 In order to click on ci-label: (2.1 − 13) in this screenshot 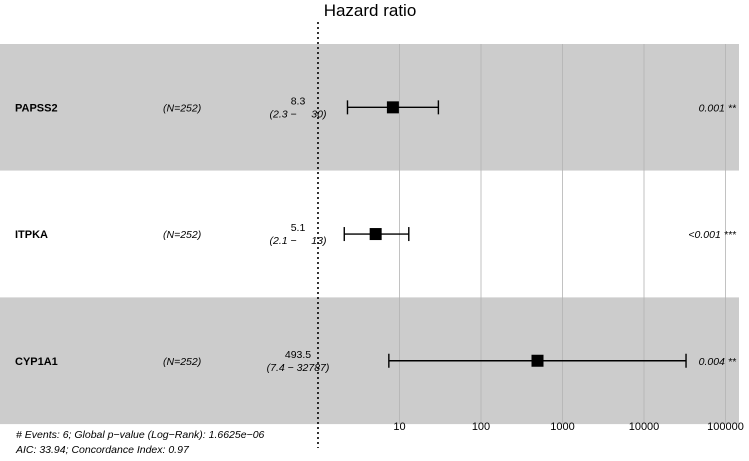, I will do `click(298, 241)`.